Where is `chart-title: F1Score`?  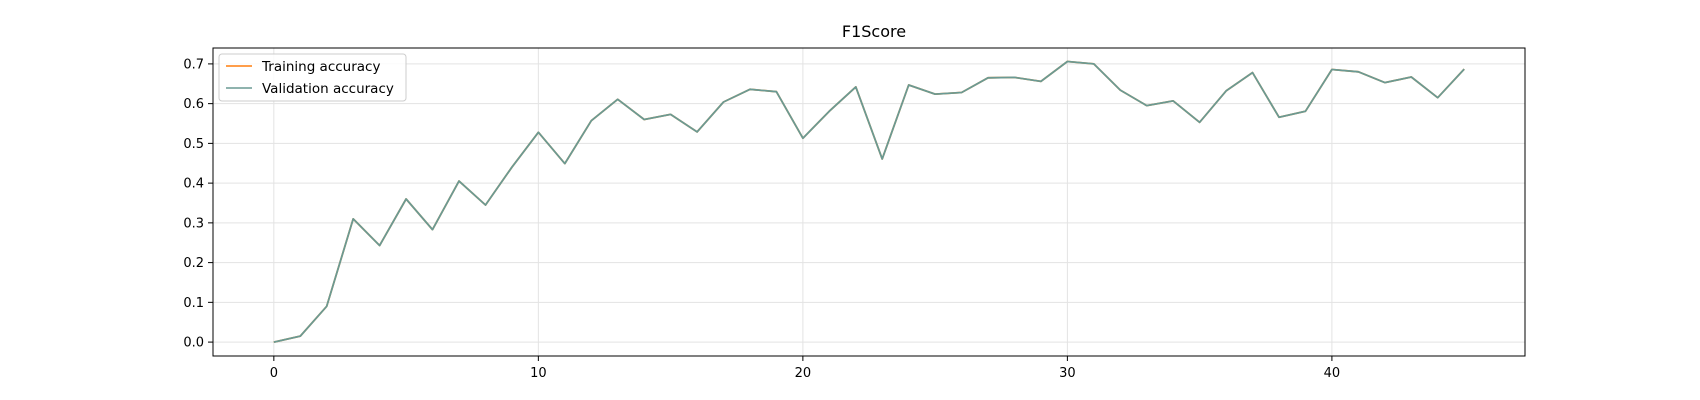
chart-title: F1Score is located at coordinates (874, 31).